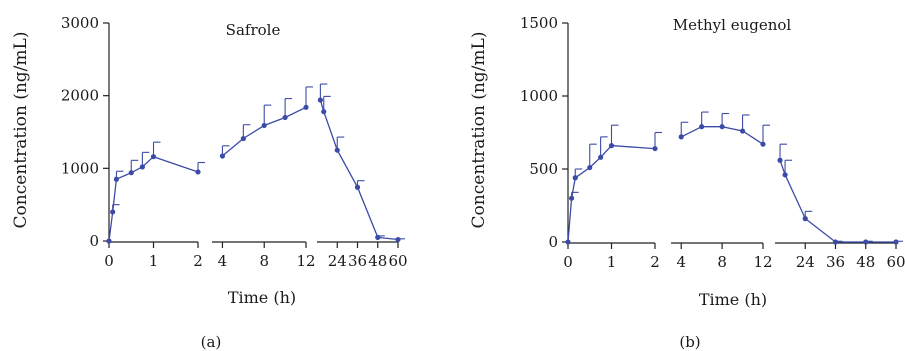 This screenshot has height=351, width=905. I want to click on panel-b-ylabel: Concentration (ng/mL), so click(479, 130).